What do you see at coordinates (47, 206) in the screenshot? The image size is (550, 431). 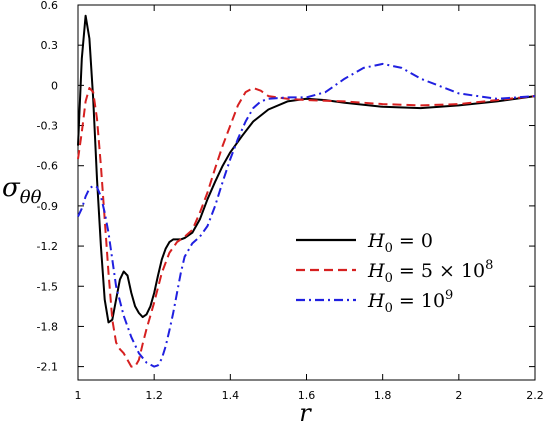 I see `y-tick-label: -0.9` at bounding box center [47, 206].